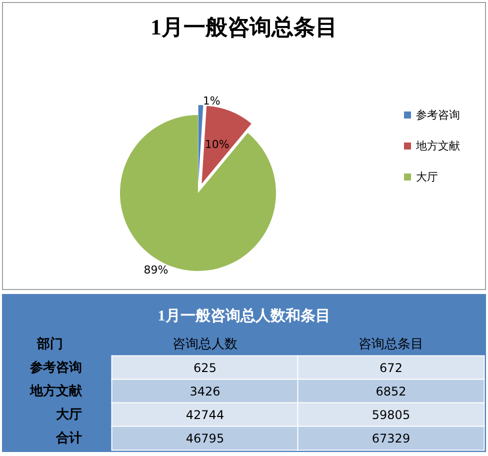 Image resolution: width=488 pixels, height=456 pixels. What do you see at coordinates (391, 344) in the screenshot?
I see `x-tick-label: 咨询总条目` at bounding box center [391, 344].